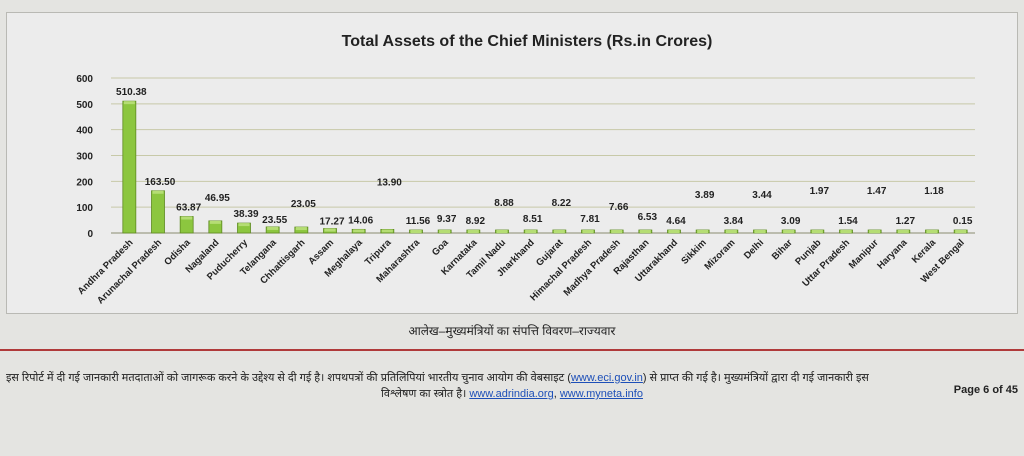  I want to click on myneta-link: www.myneta.info, so click(601, 394).